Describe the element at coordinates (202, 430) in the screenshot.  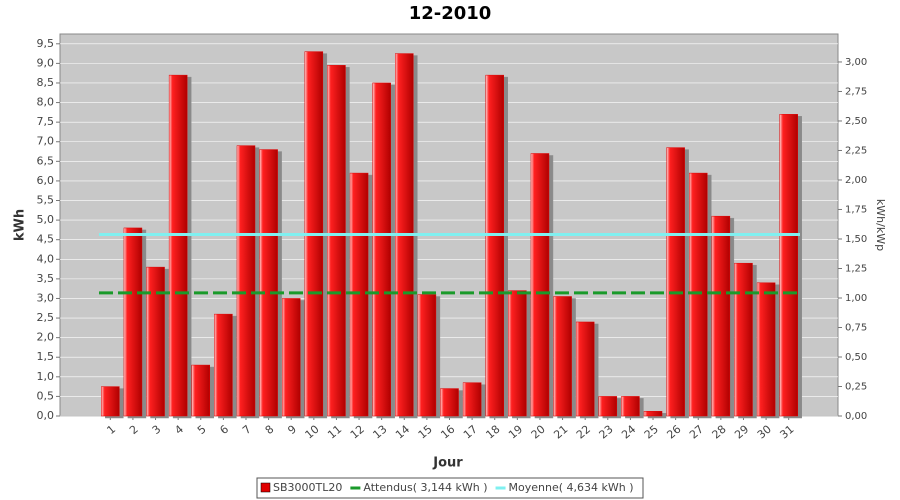
I see `x-tick-label: 5` at that location.